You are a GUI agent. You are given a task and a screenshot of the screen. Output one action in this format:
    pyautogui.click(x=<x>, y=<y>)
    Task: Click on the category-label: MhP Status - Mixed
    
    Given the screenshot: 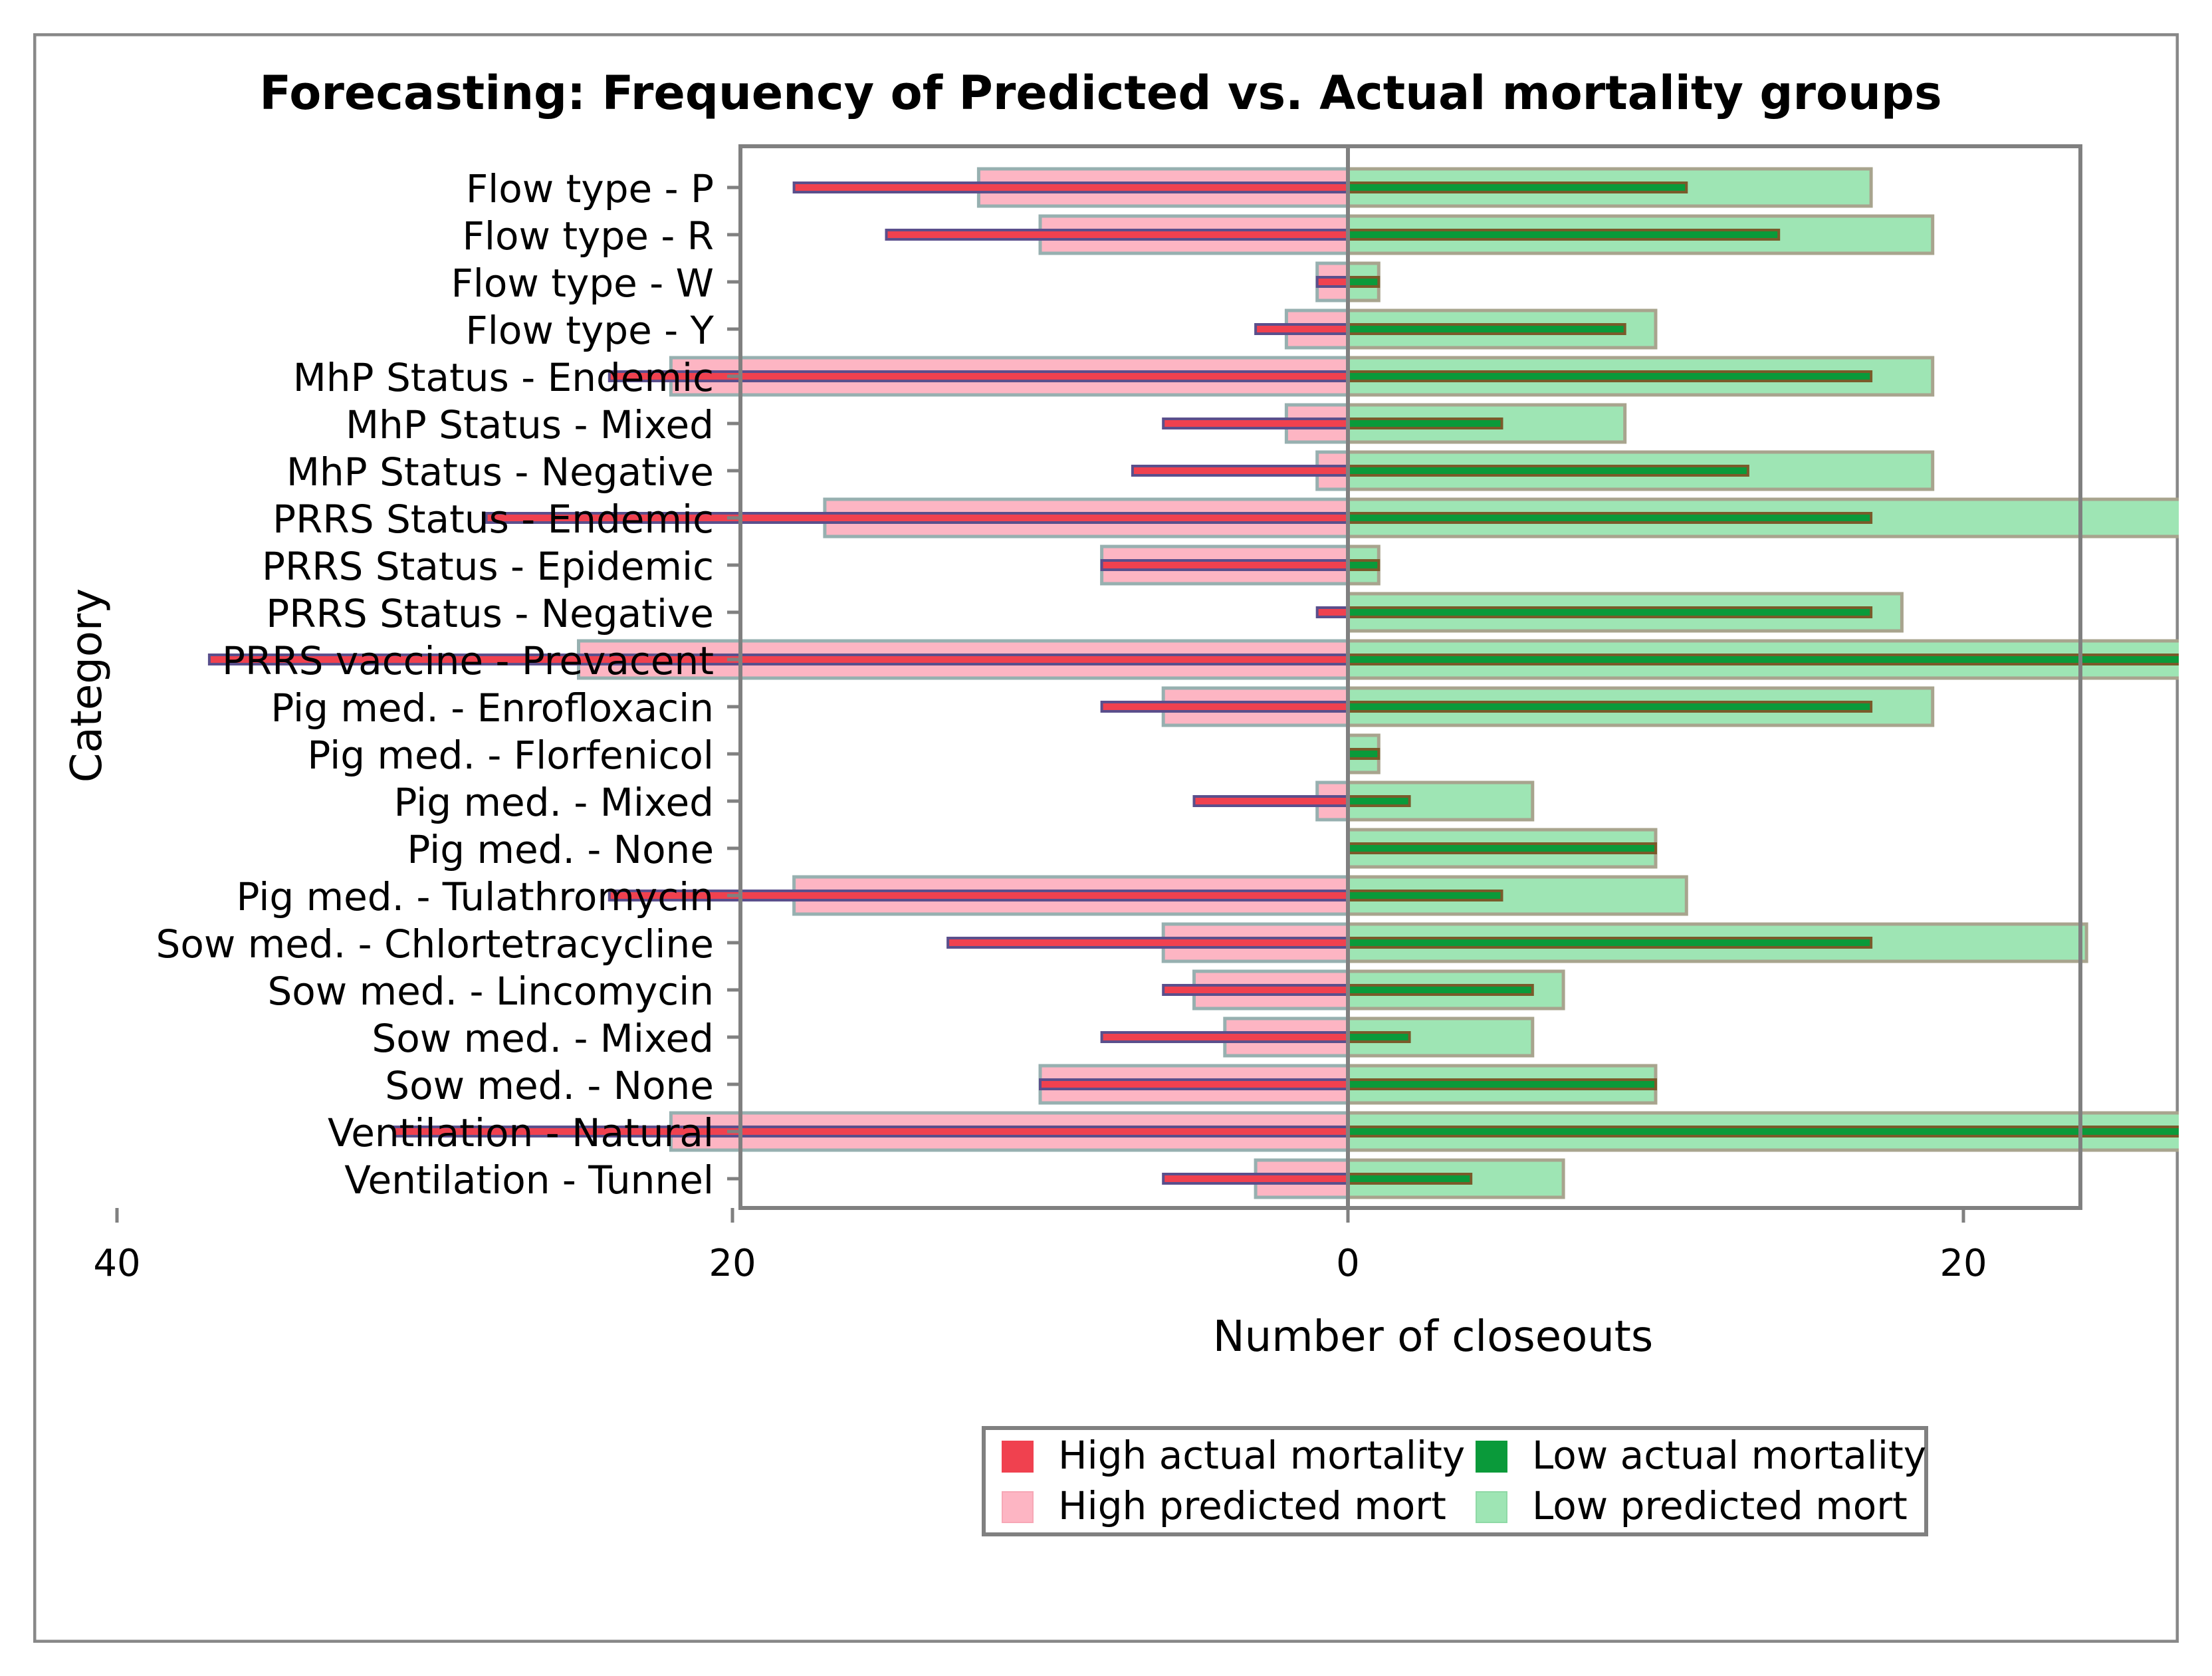 What is the action you would take?
    pyautogui.click(x=530, y=424)
    